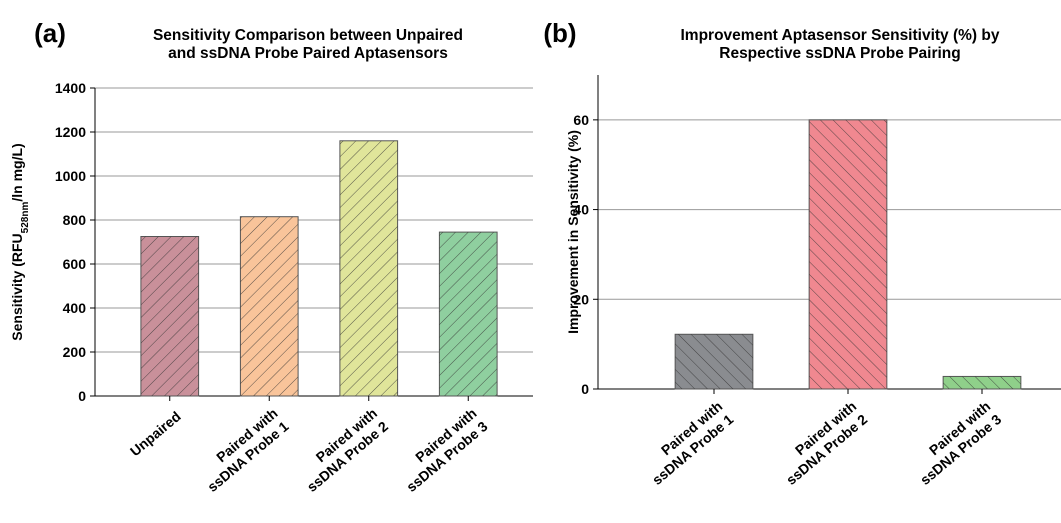  I want to click on y-axis-label: Improvement in Sensitivity (%), so click(573, 232).